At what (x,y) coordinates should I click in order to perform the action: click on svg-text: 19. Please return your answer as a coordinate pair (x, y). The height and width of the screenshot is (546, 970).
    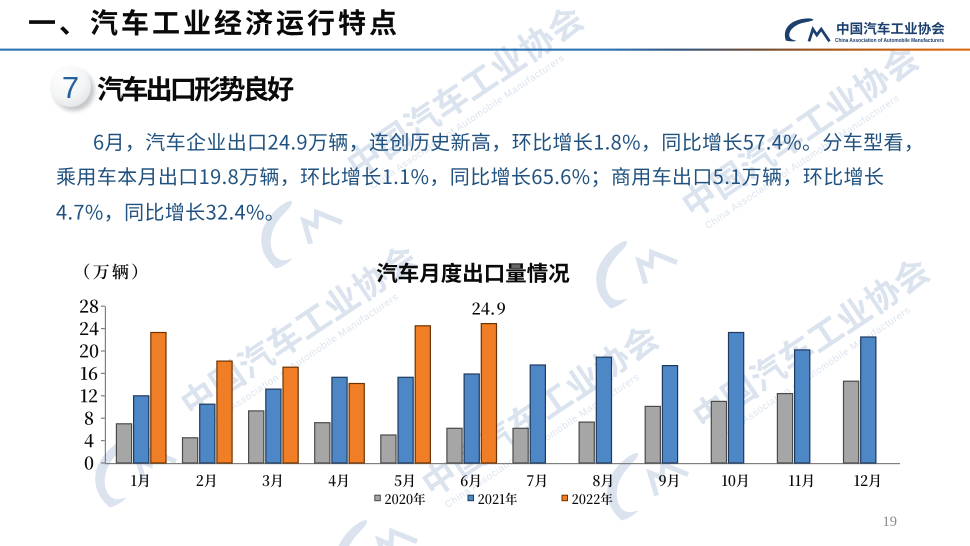
    Looking at the image, I should click on (890, 522).